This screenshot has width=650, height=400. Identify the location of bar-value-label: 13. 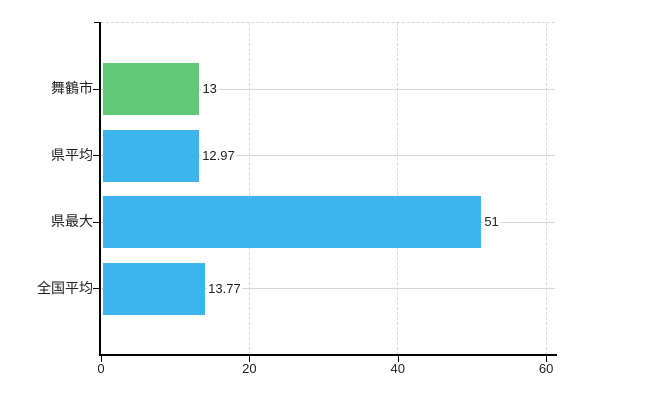
(209, 89).